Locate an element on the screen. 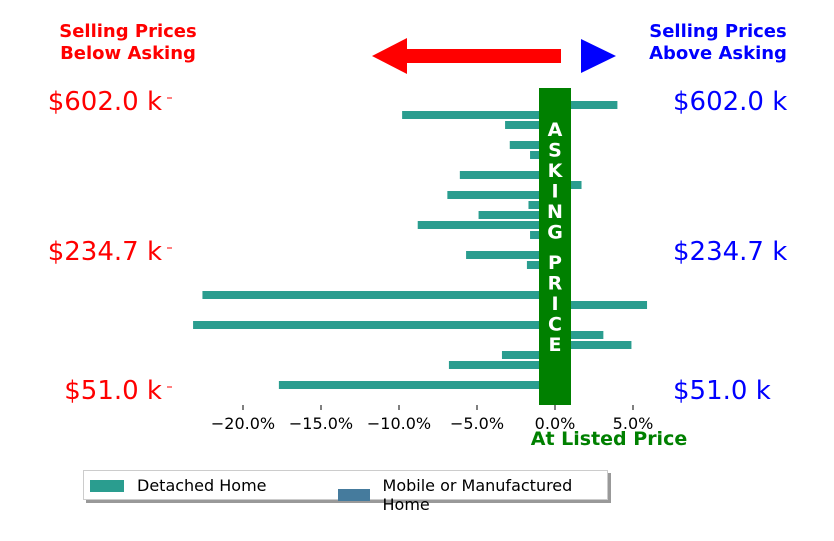 Image resolution: width=834 pixels, height=541 pixels. center-letter-5: G is located at coordinates (555, 233).